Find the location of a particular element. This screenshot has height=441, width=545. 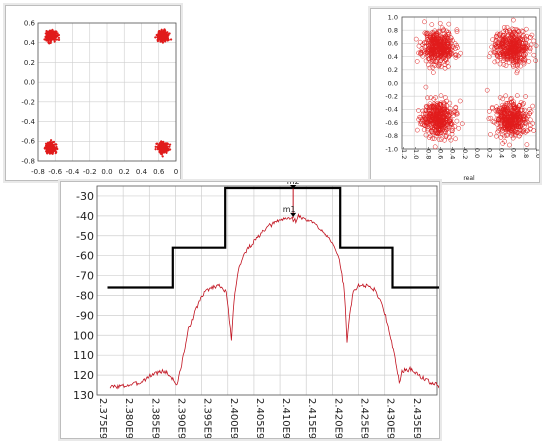

x-tick-label: 0 is located at coordinates (176, 172).